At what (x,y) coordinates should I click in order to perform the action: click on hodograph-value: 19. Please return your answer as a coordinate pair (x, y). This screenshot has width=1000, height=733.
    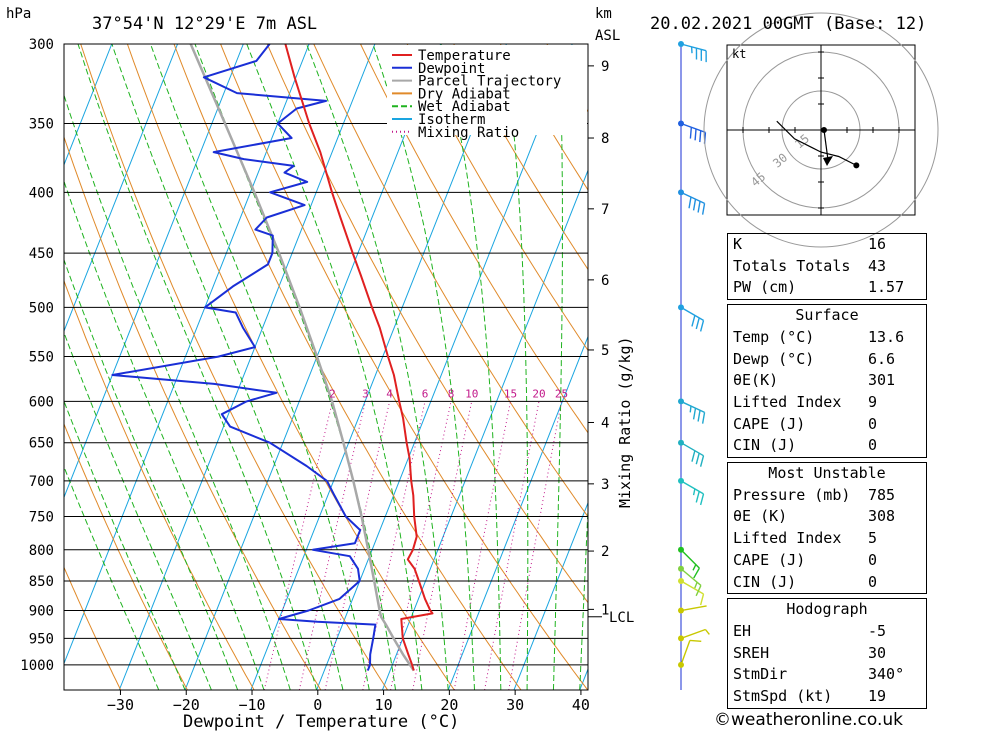
    Looking at the image, I should click on (877, 696).